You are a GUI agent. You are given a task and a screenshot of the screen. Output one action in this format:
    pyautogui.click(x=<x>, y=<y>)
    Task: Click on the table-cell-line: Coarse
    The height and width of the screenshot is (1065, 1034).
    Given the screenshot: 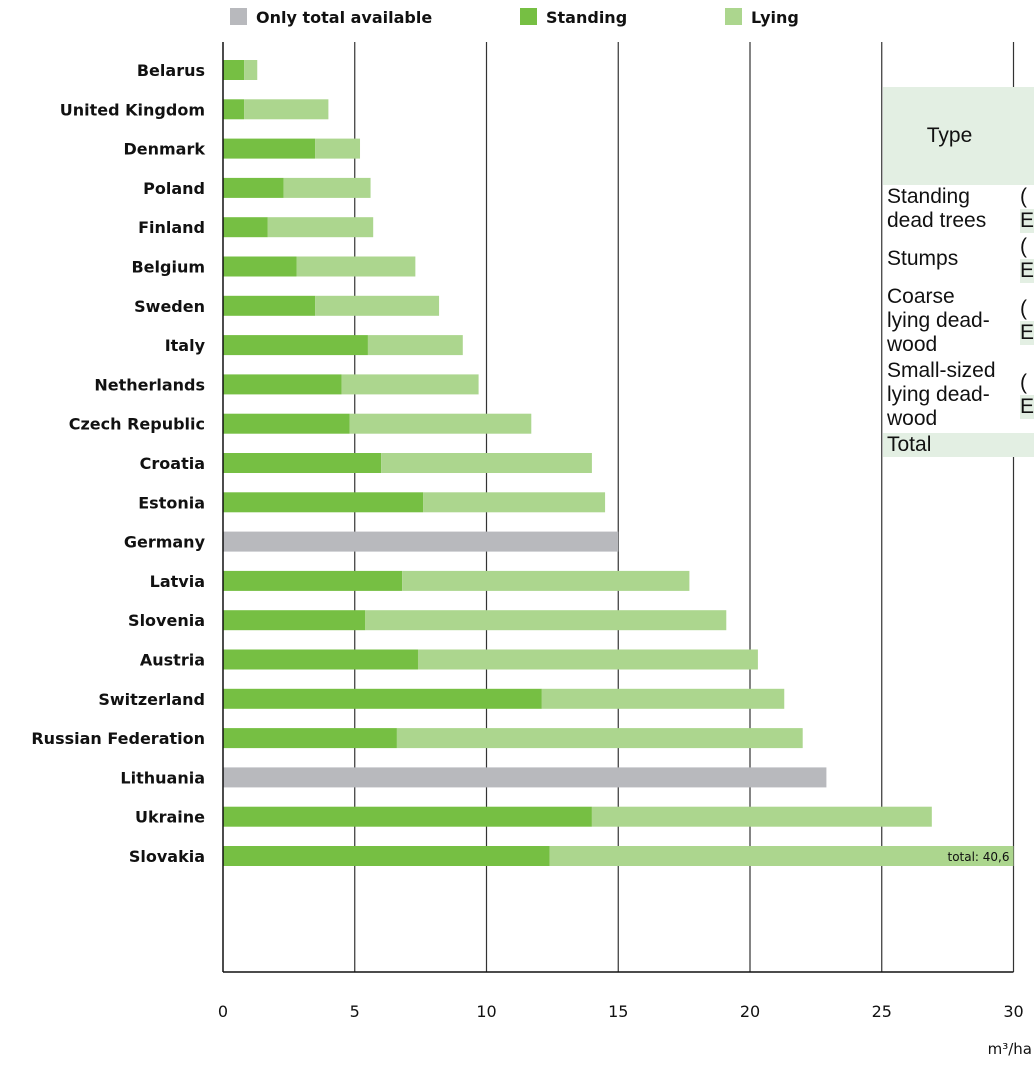 What is the action you would take?
    pyautogui.click(x=921, y=296)
    